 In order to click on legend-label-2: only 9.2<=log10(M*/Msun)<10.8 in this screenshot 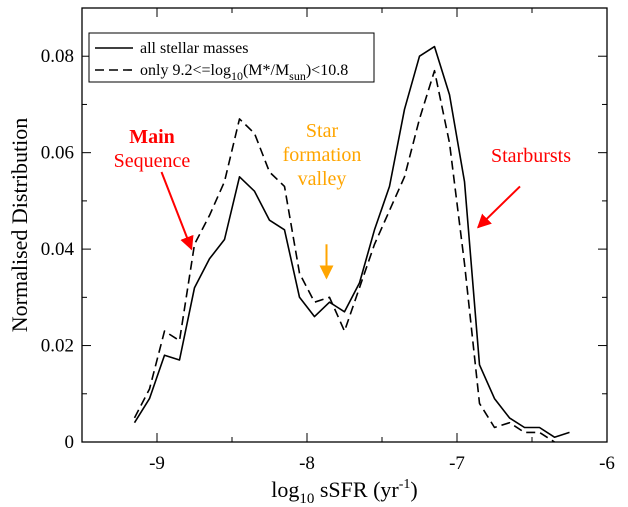, I will do `click(244, 72)`.